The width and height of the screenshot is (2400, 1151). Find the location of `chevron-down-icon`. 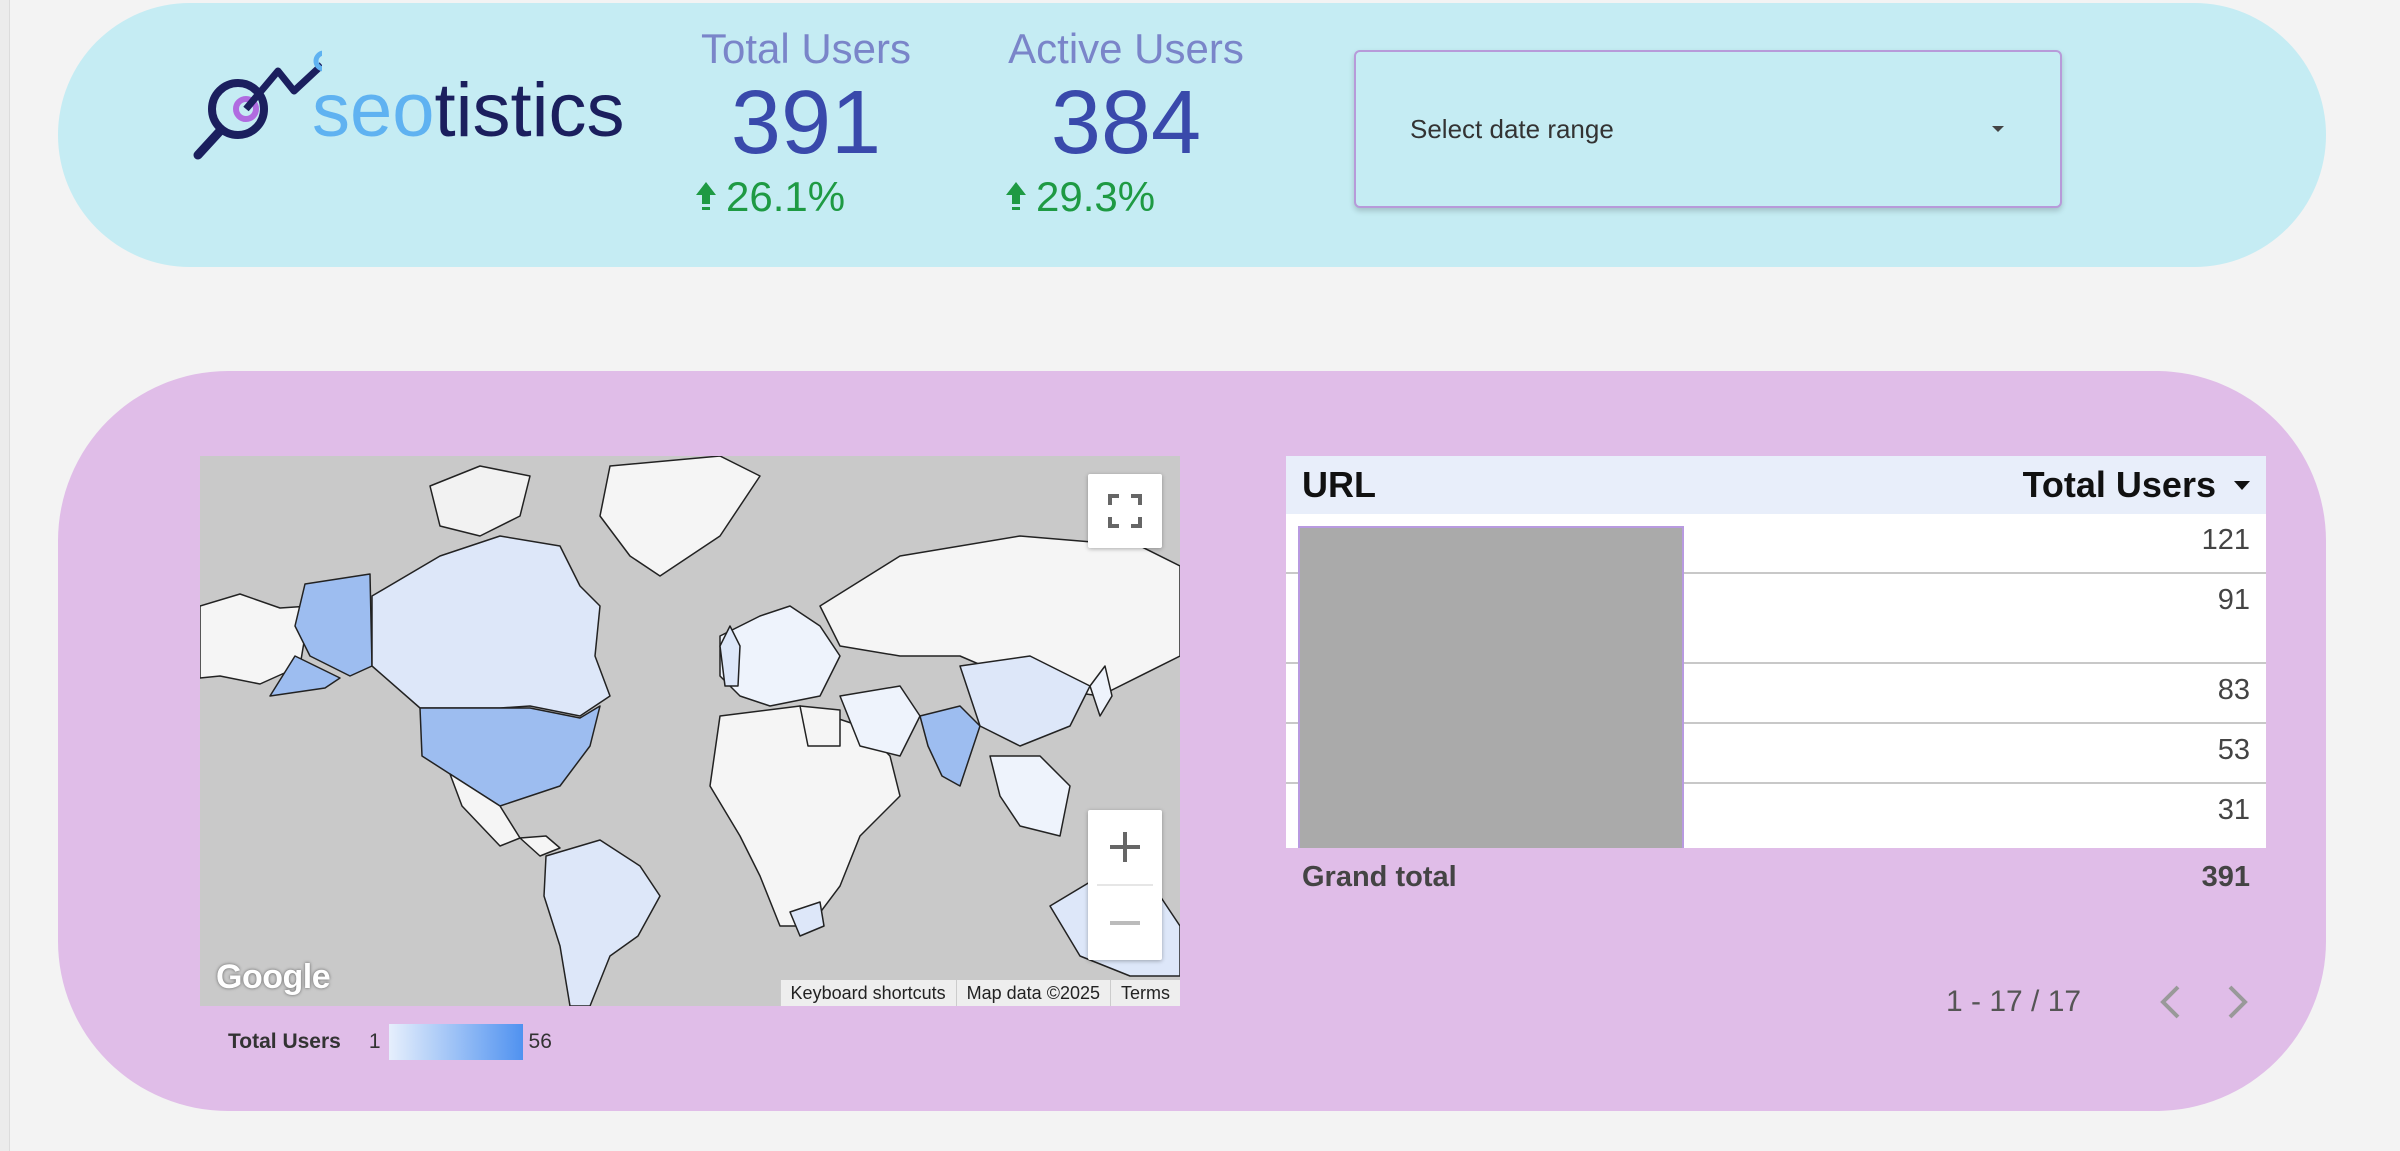

chevron-down-icon is located at coordinates (1998, 129).